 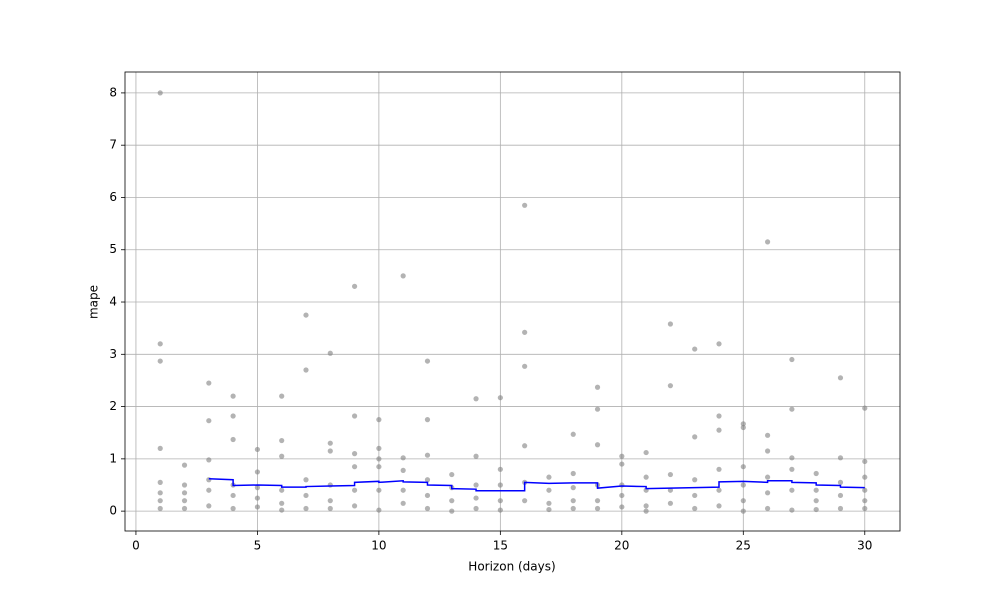 I want to click on y-tick-label: 2, so click(x=113, y=406).